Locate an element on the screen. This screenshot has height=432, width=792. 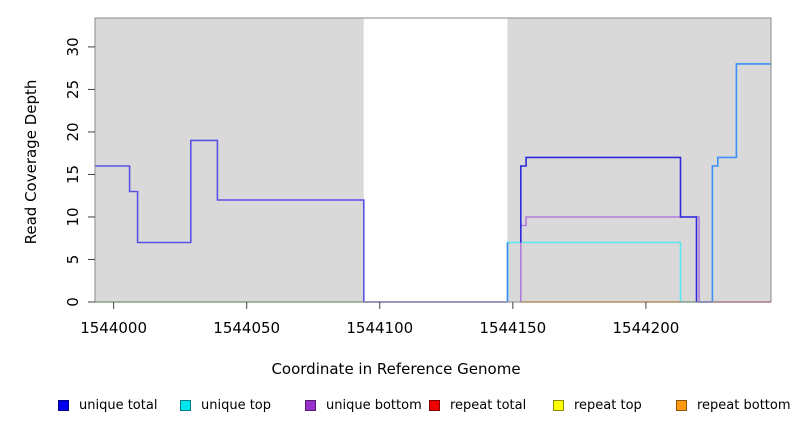
series-unique-total-far-right-overlap is located at coordinates (741, 182).